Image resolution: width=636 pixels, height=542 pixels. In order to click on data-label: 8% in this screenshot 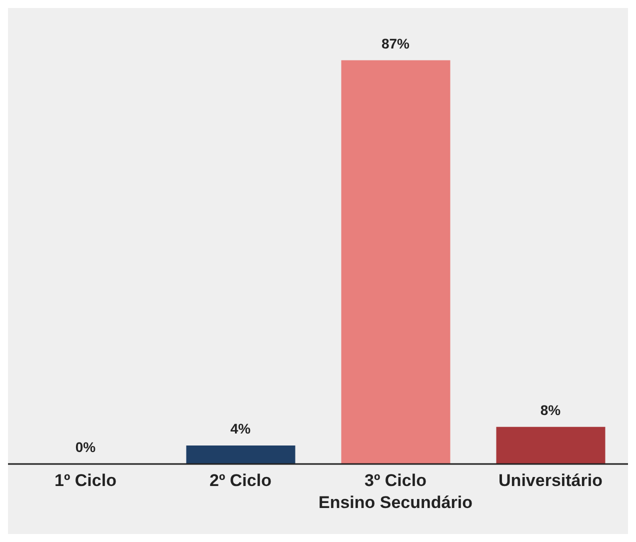, I will do `click(551, 410)`.